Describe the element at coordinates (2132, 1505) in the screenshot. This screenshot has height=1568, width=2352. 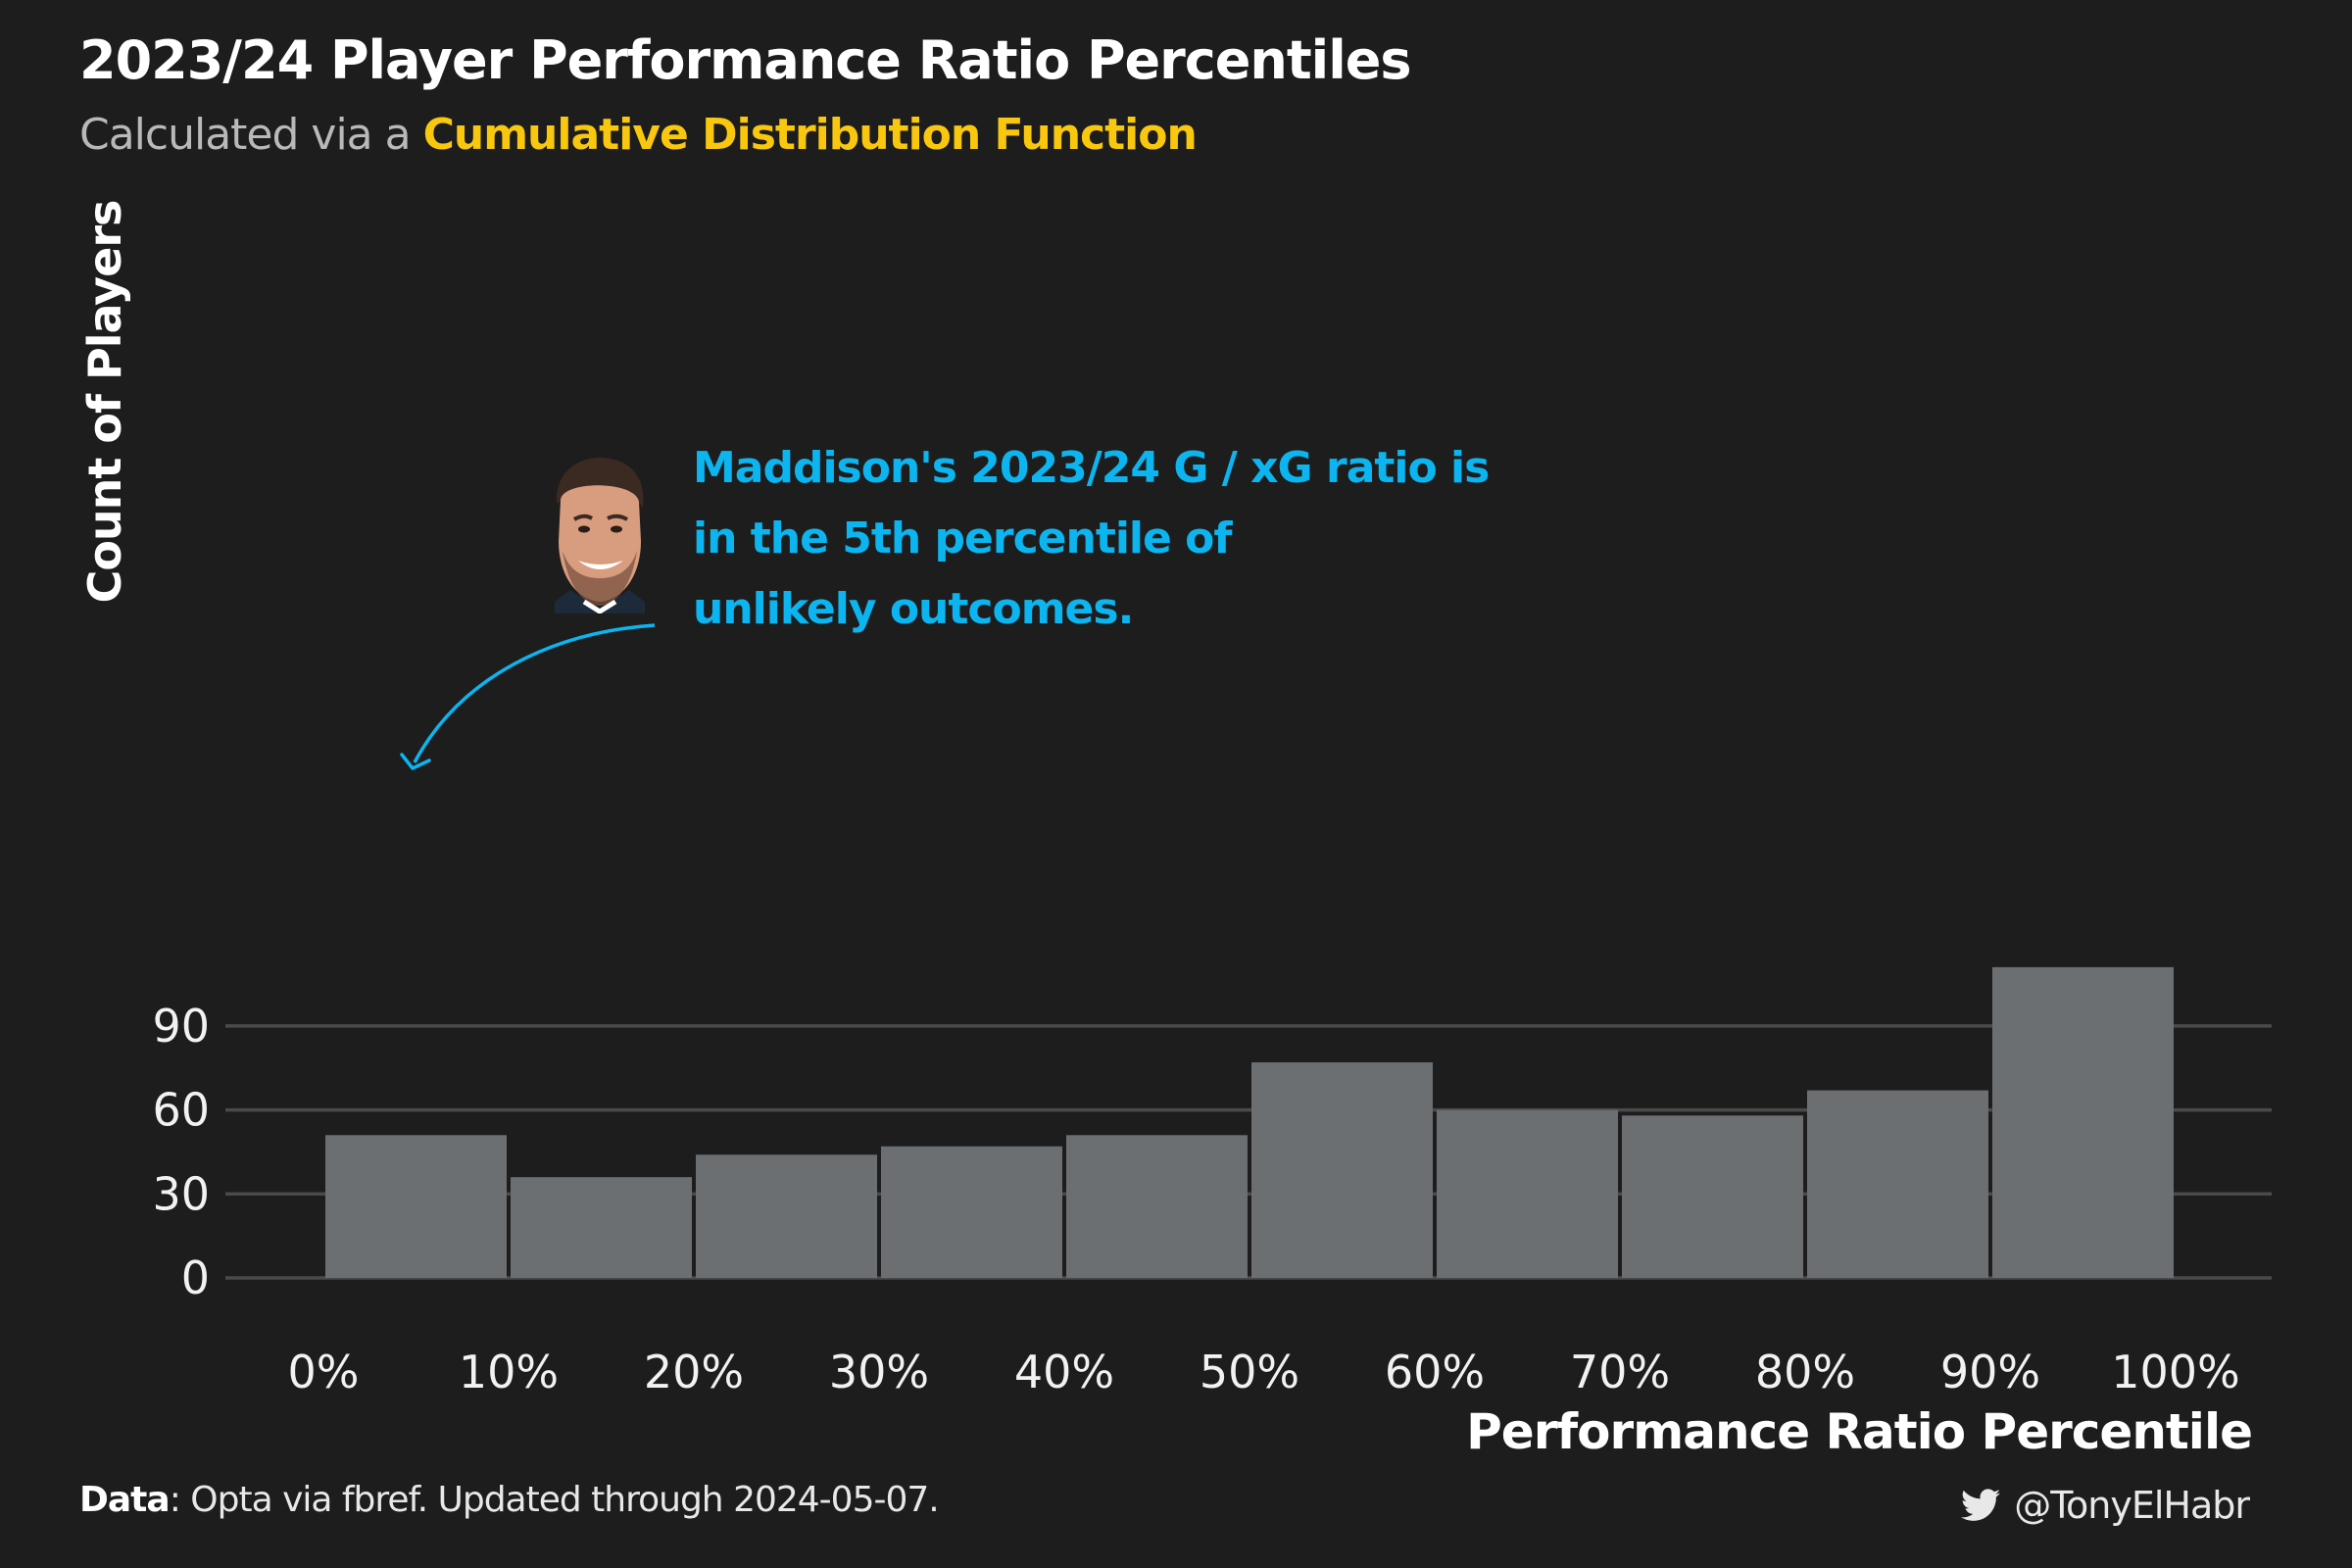
I see `handle-text: @TonyElHabr` at that location.